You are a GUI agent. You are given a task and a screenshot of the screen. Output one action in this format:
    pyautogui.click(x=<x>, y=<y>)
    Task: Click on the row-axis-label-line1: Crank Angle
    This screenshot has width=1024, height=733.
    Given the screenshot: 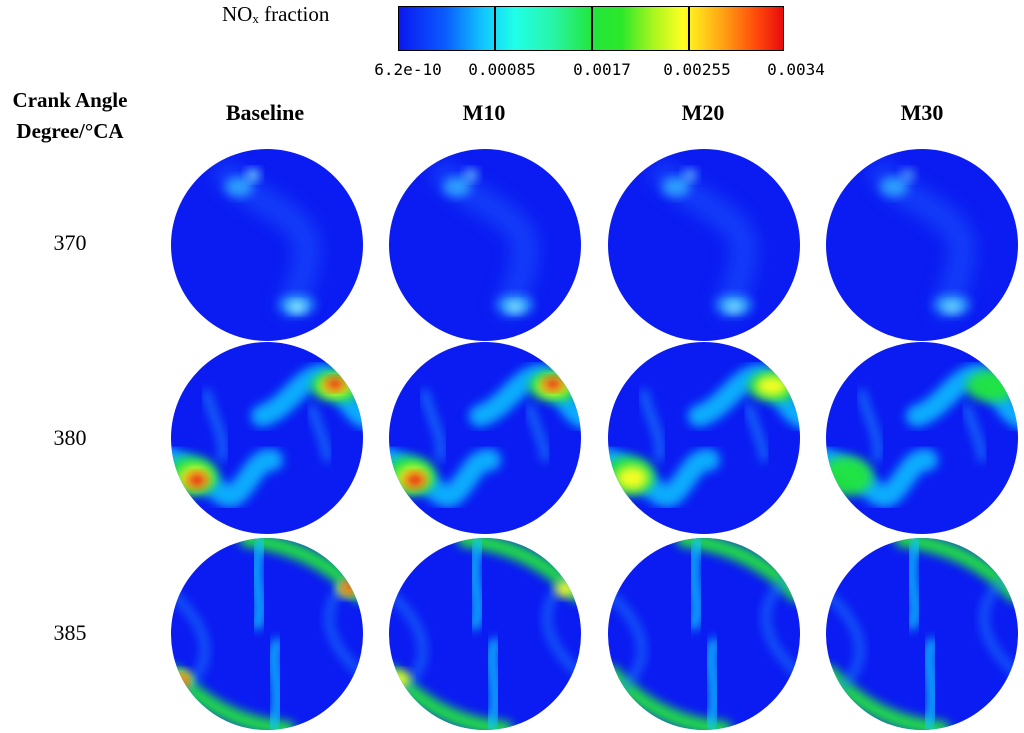 What is the action you would take?
    pyautogui.click(x=70, y=100)
    